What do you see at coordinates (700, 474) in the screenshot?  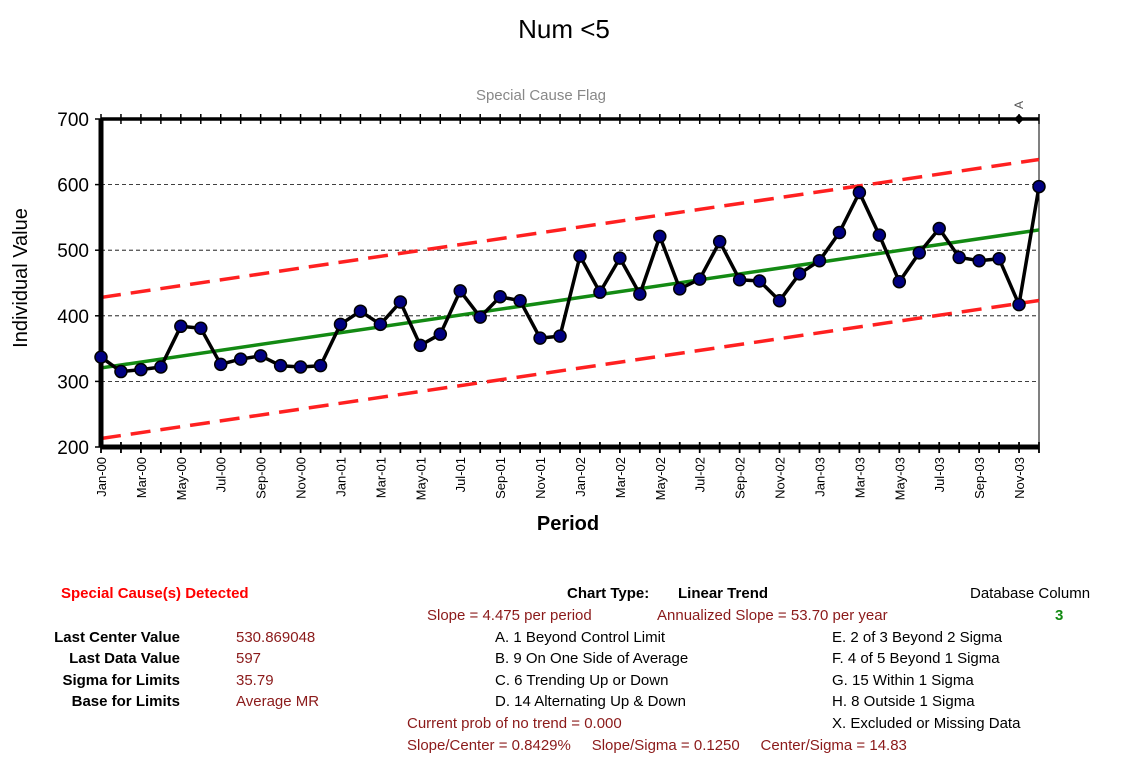 I see `x-tick-label: Jul-02` at bounding box center [700, 474].